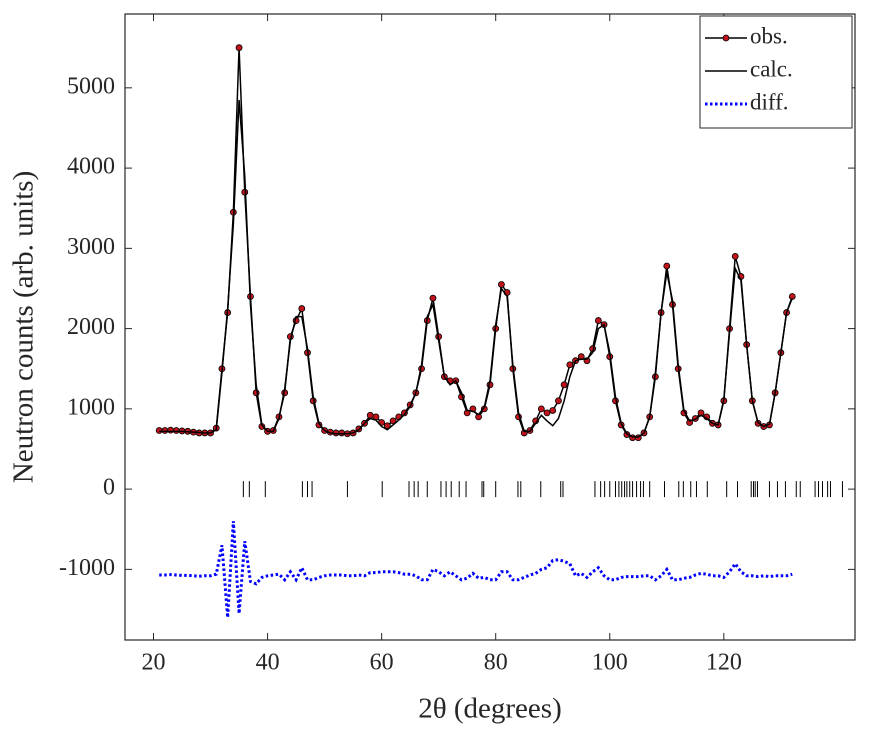 Image resolution: width=872 pixels, height=741 pixels. I want to click on legend-label: calc., so click(771, 68).